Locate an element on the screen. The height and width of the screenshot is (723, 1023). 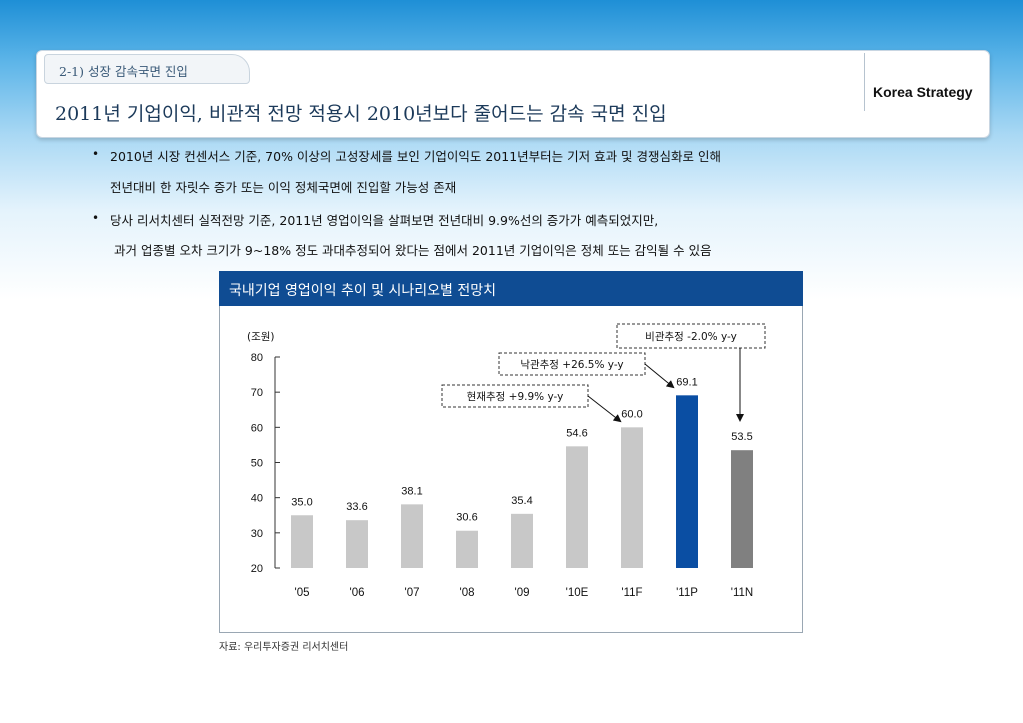
y-tick-label: 20 is located at coordinates (257, 569).